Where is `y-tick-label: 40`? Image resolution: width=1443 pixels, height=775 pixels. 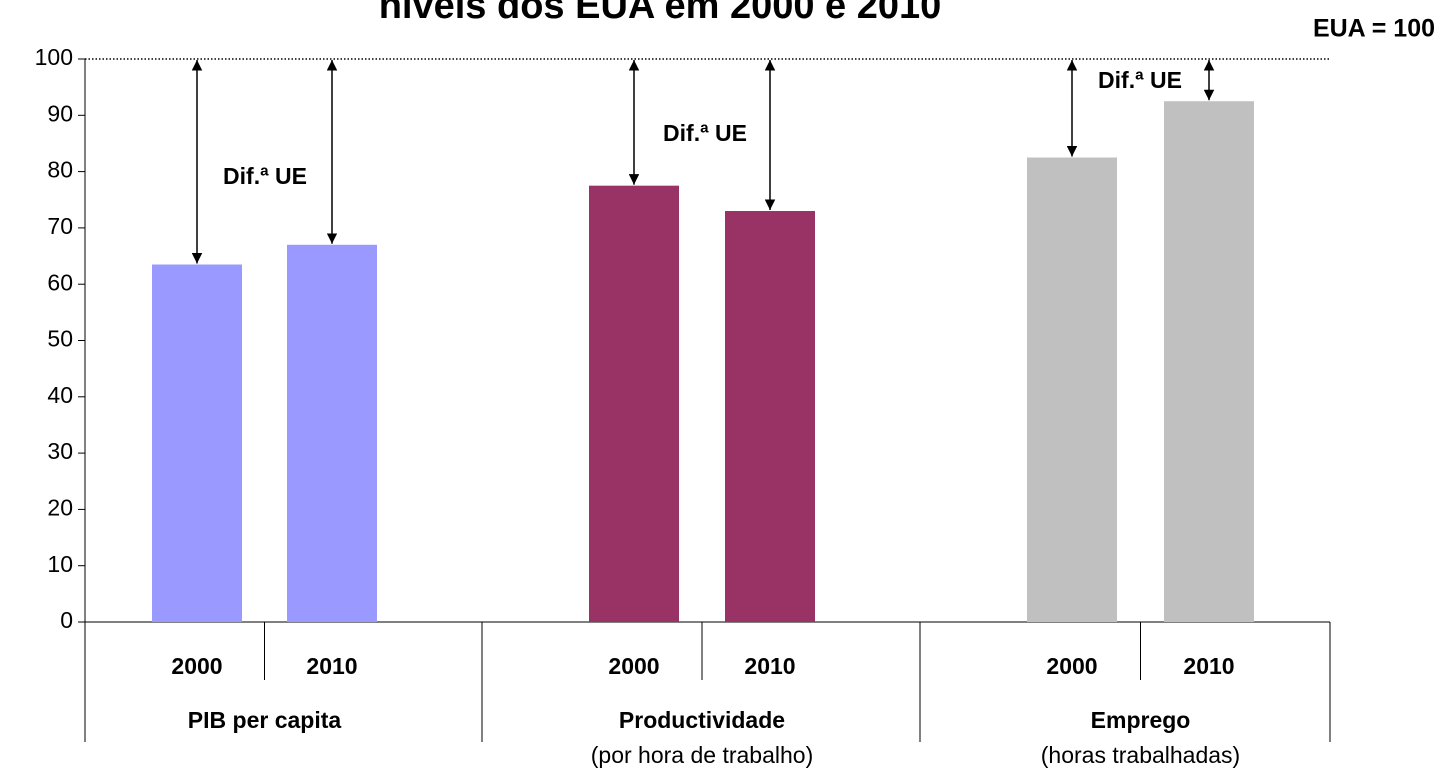 y-tick-label: 40 is located at coordinates (60, 395).